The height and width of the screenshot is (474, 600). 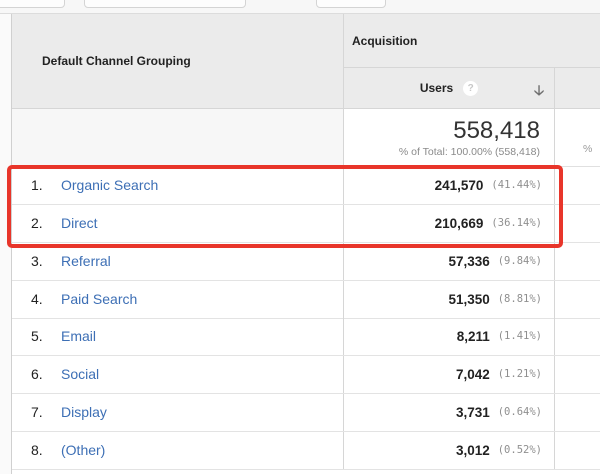 What do you see at coordinates (86, 261) in the screenshot?
I see `channel-link: Referral` at bounding box center [86, 261].